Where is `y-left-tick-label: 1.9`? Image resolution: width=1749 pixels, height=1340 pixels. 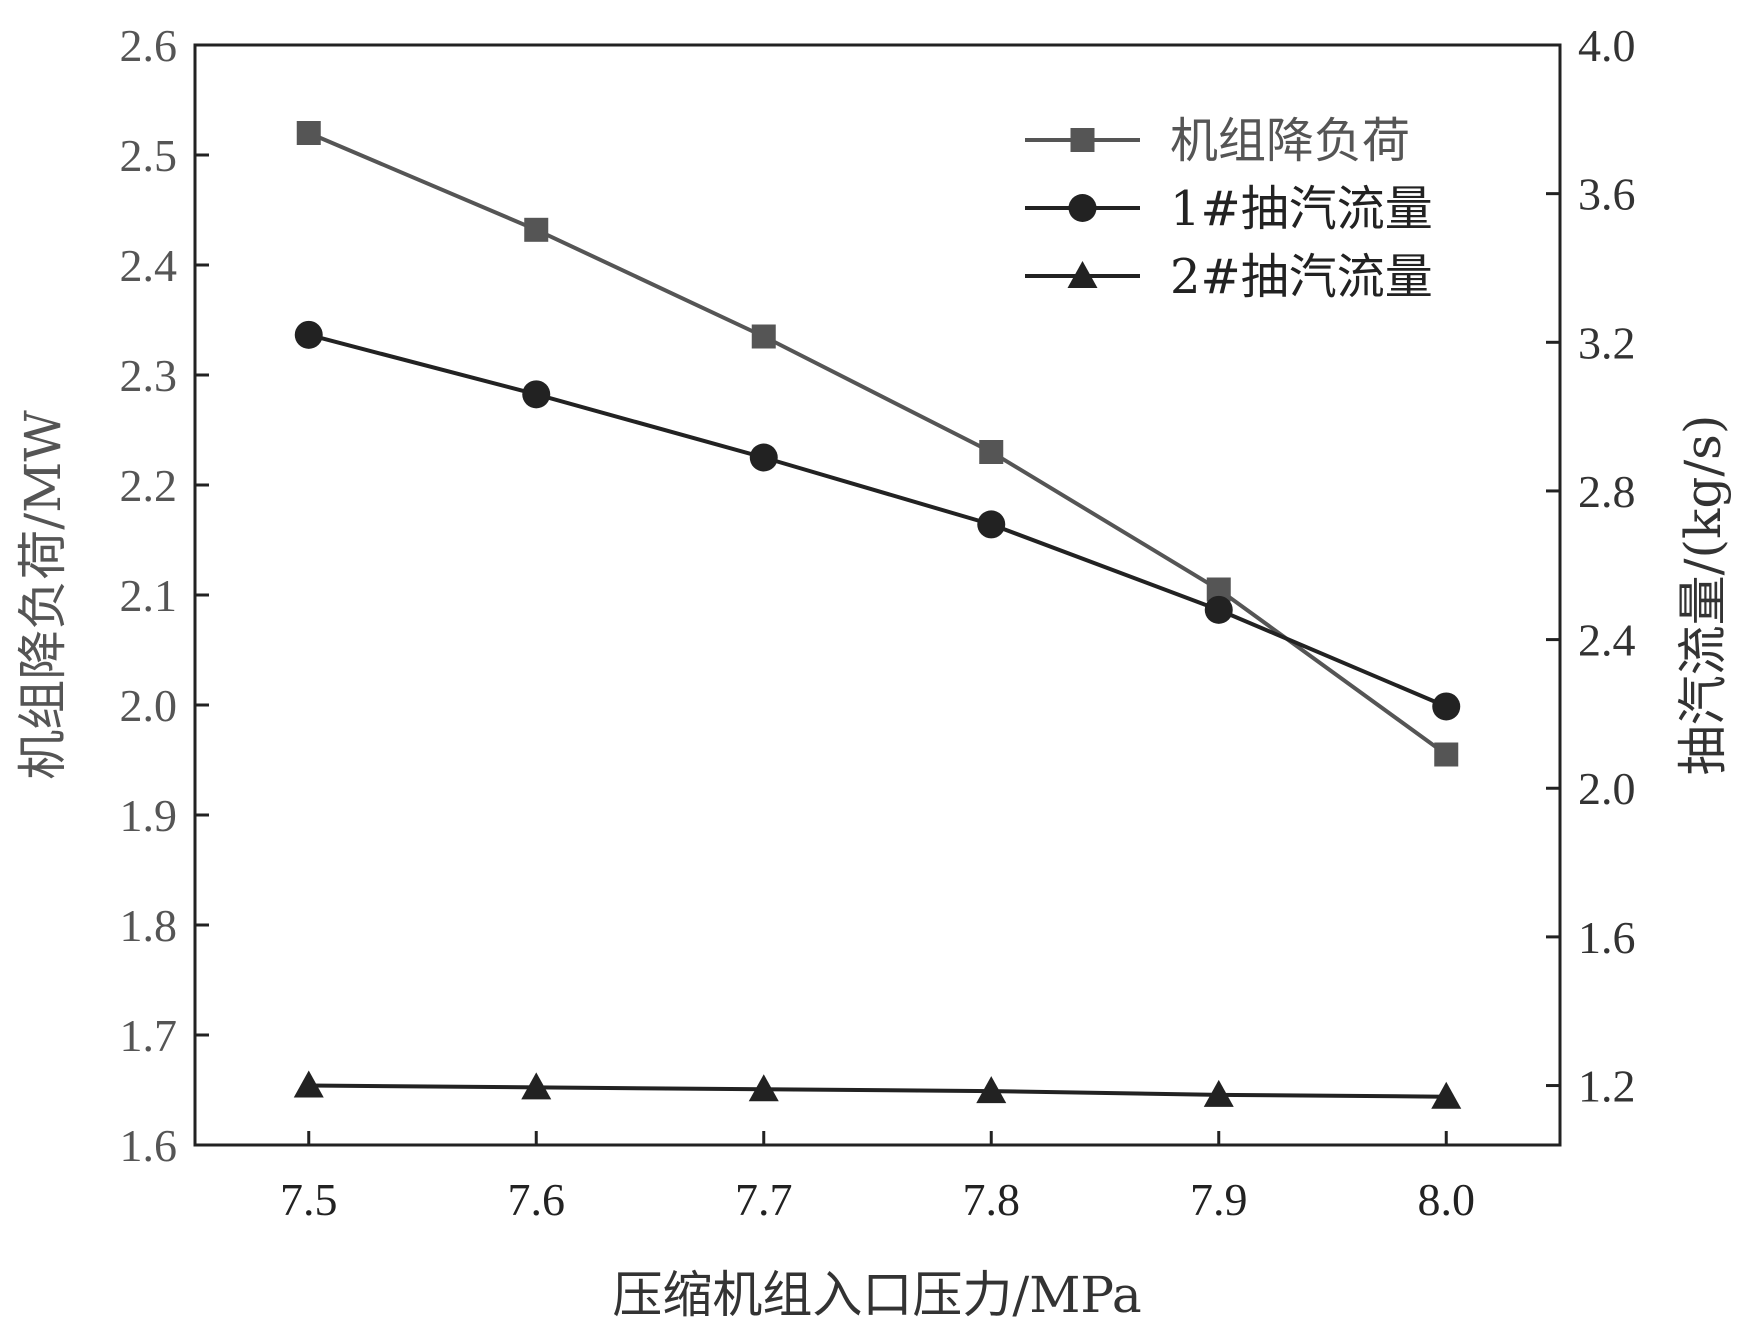
y-left-tick-label: 1.9 is located at coordinates (149, 815).